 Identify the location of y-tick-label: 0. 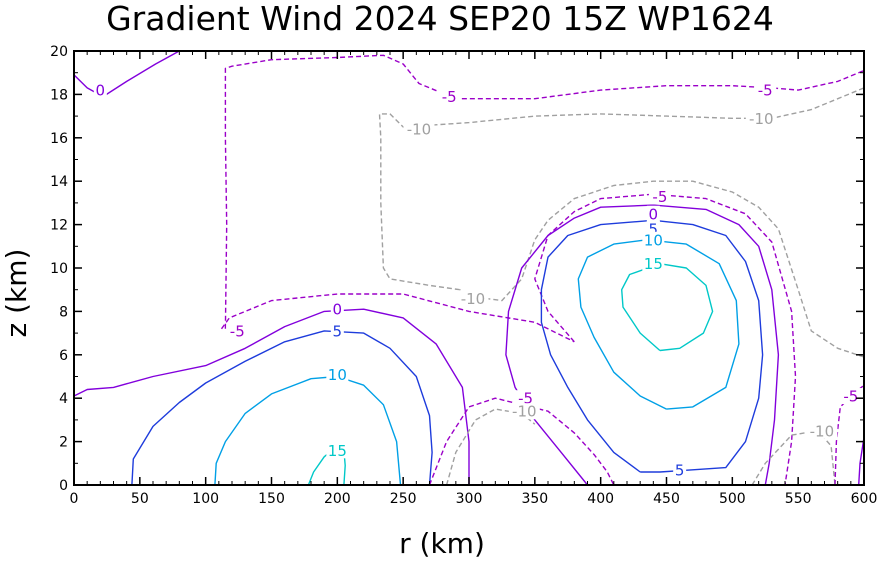
(63, 486).